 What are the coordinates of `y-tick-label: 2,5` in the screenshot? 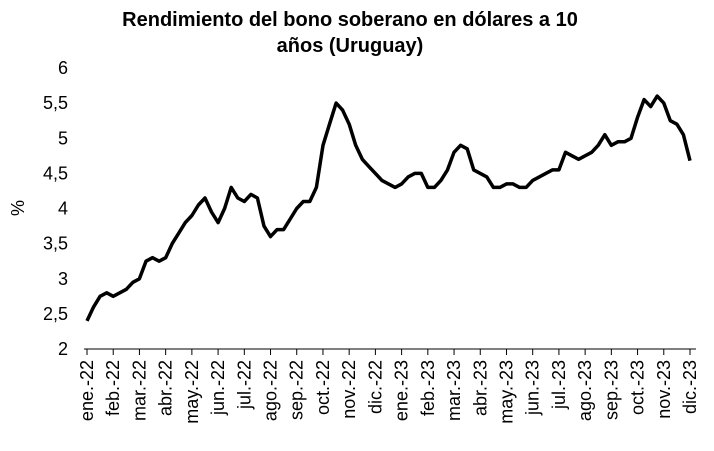 It's located at (55, 314).